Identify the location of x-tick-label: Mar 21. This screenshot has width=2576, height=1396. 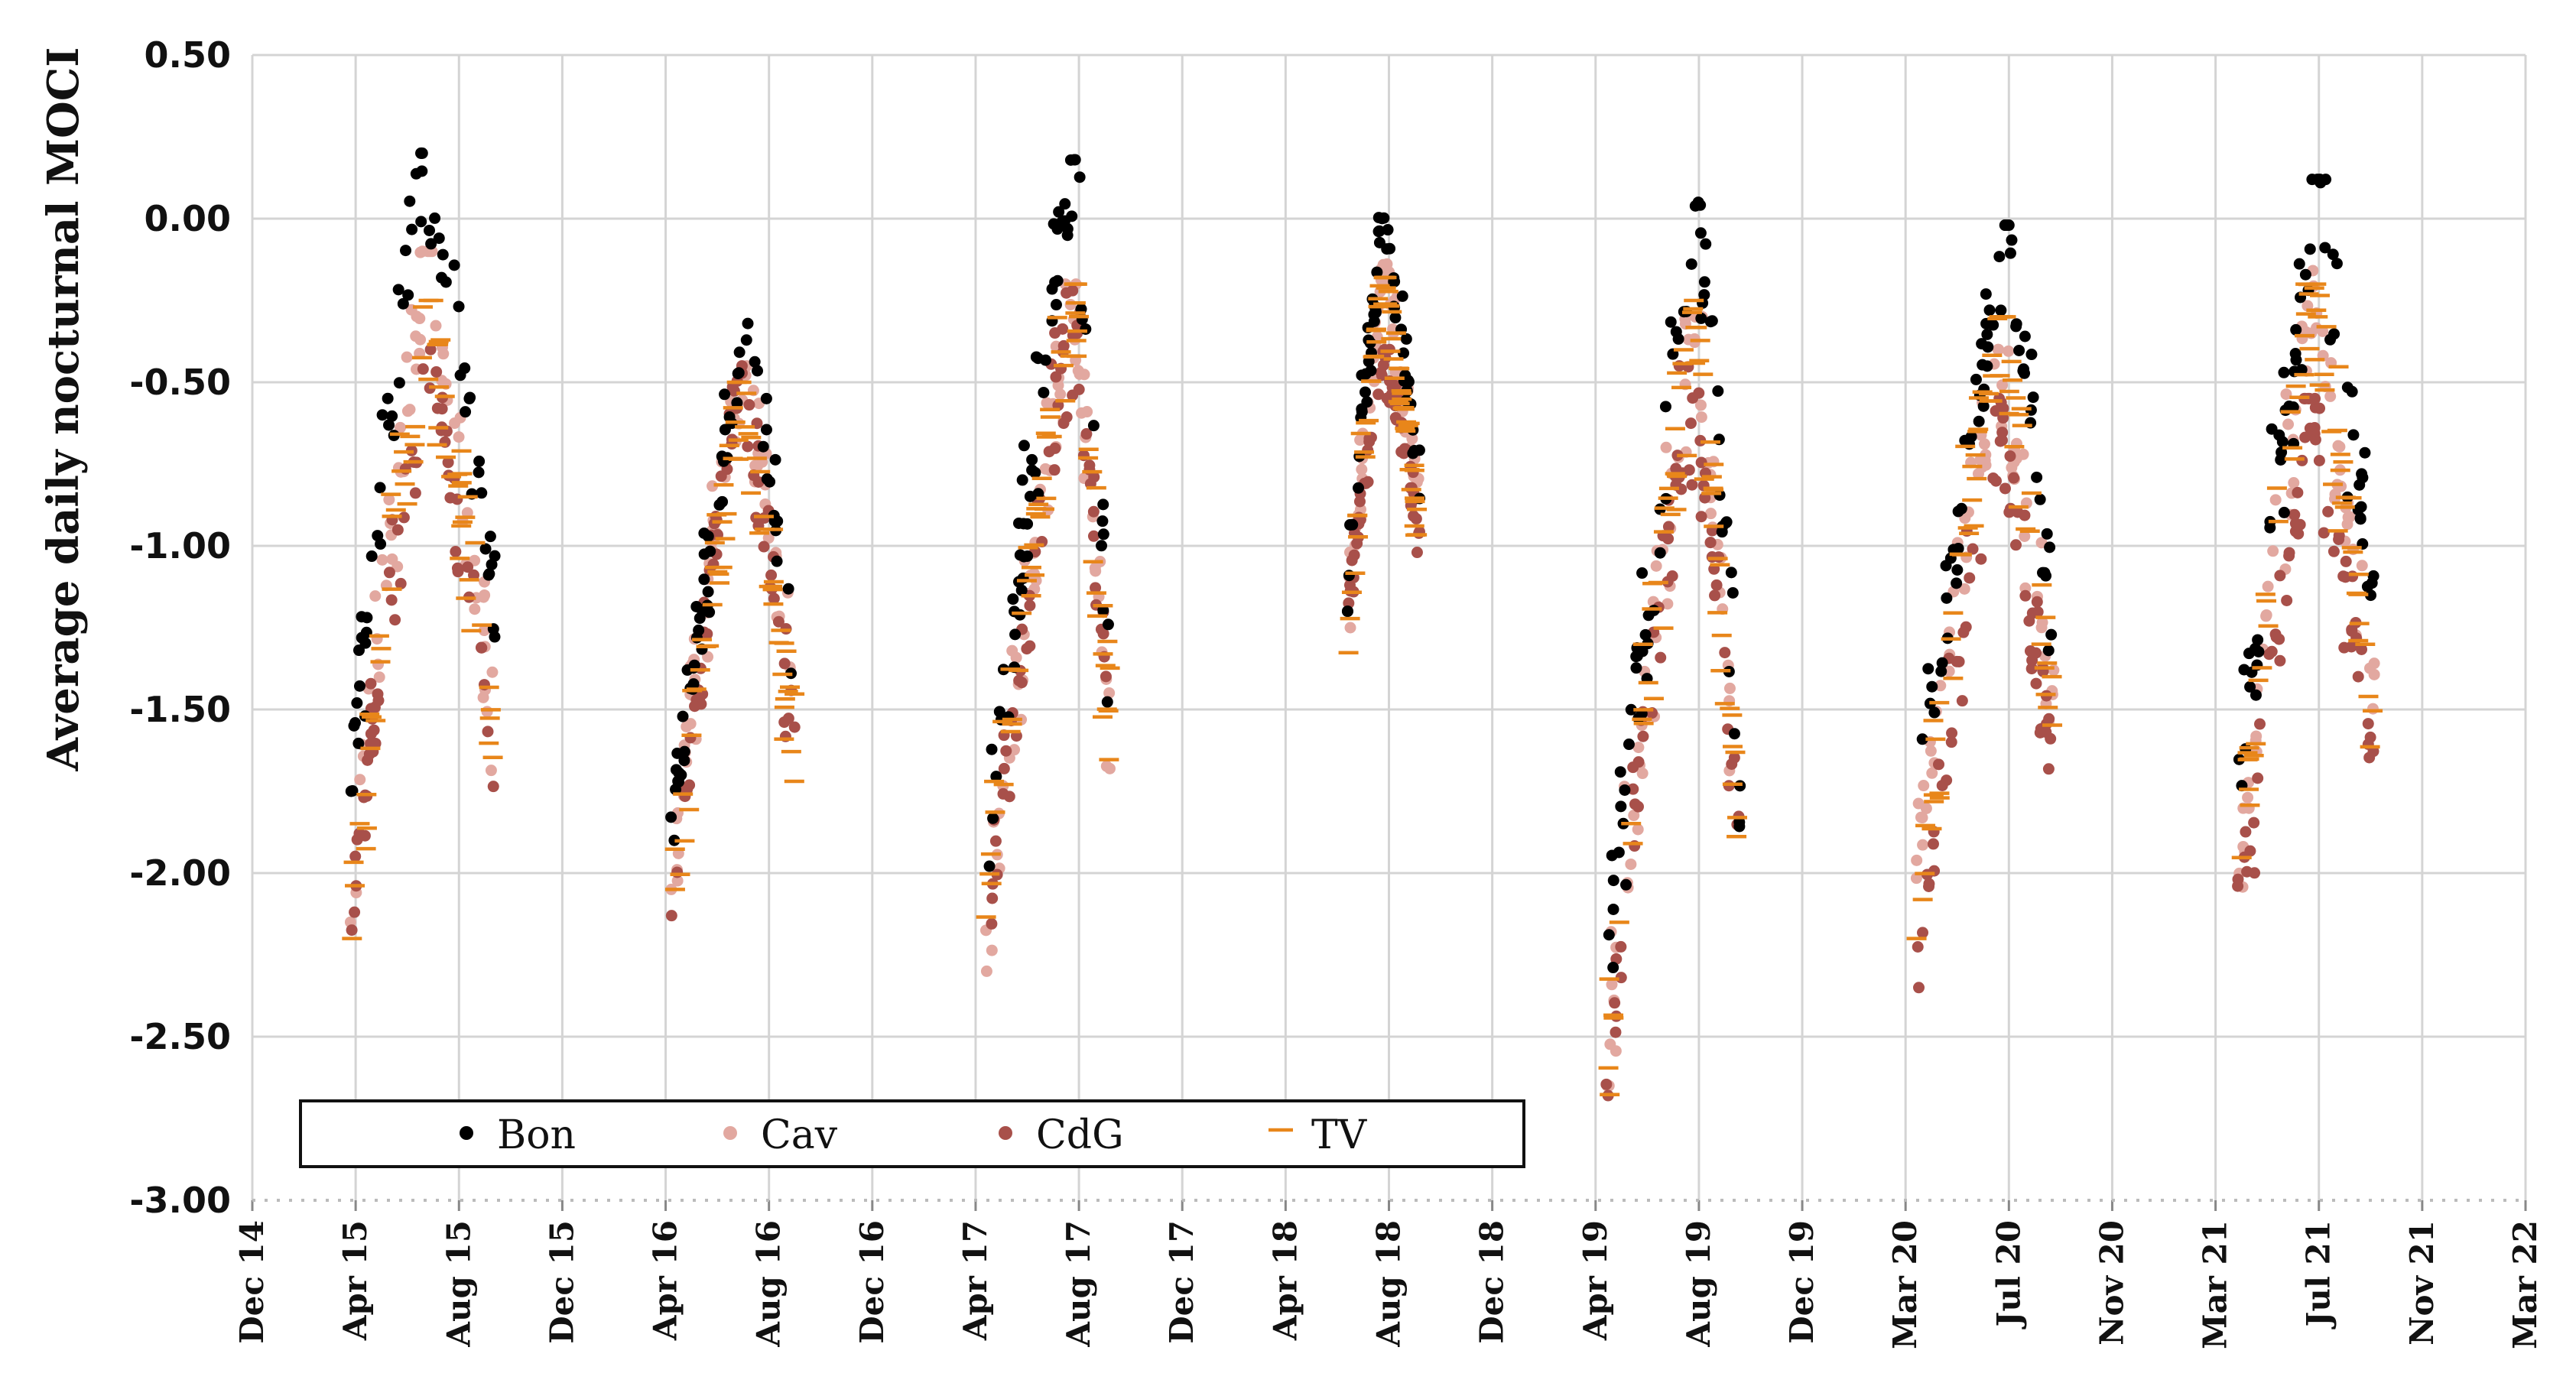
(2215, 1284).